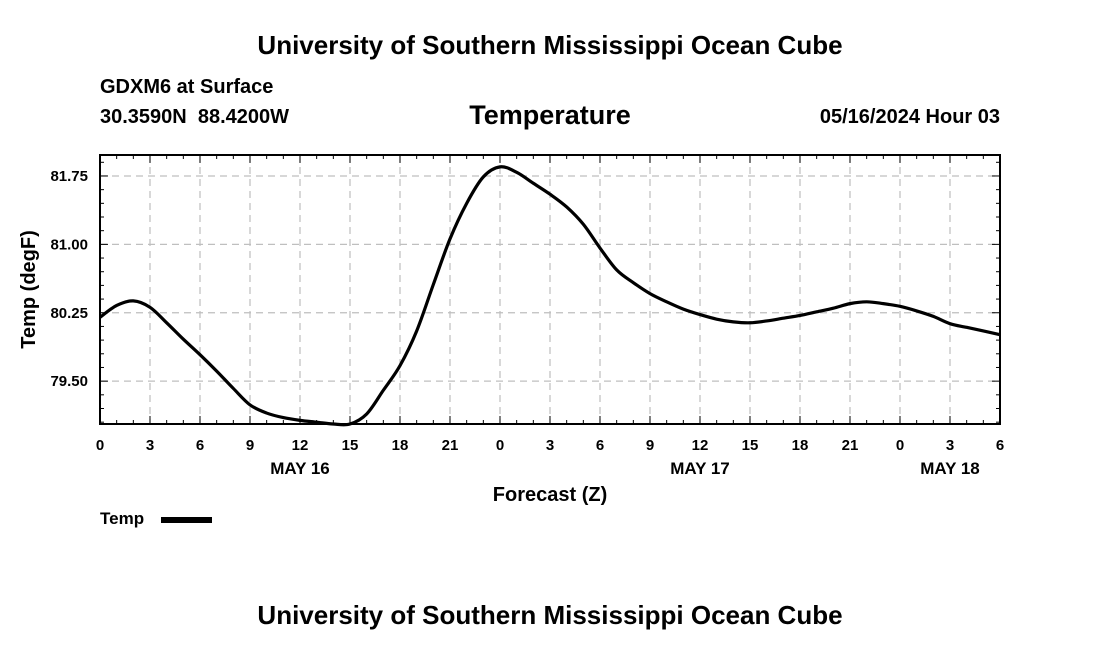  I want to click on y-tick-label: 81.75, so click(69, 176).